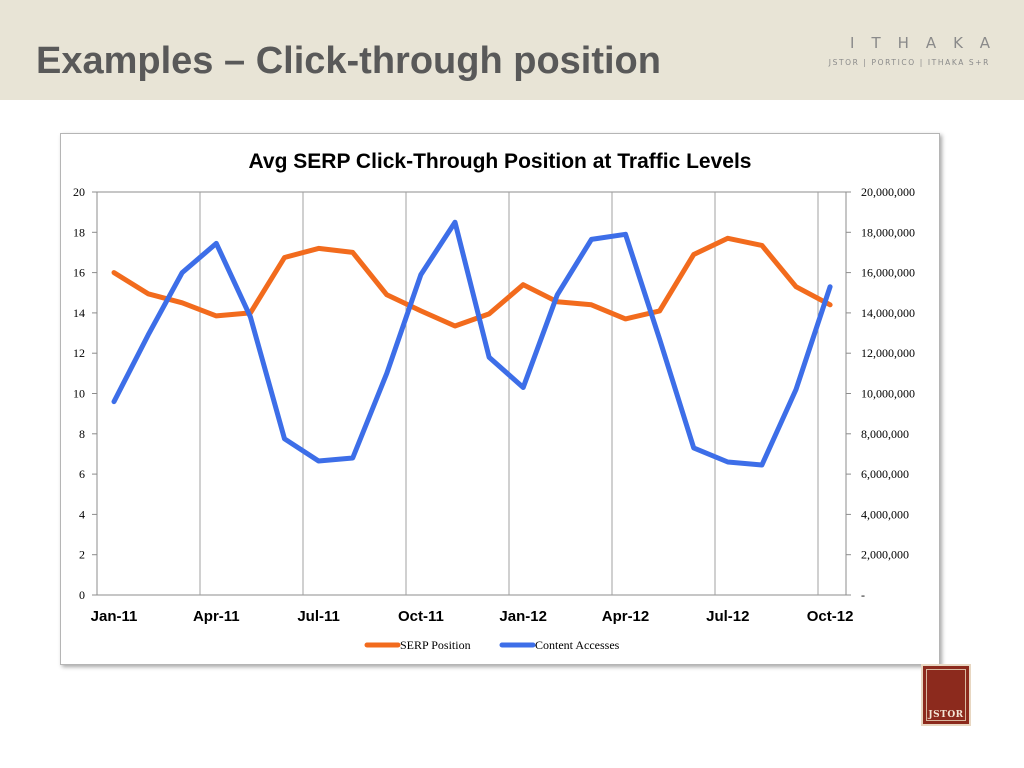  What do you see at coordinates (523, 616) in the screenshot?
I see `x-axis-tick-label: Jan-12` at bounding box center [523, 616].